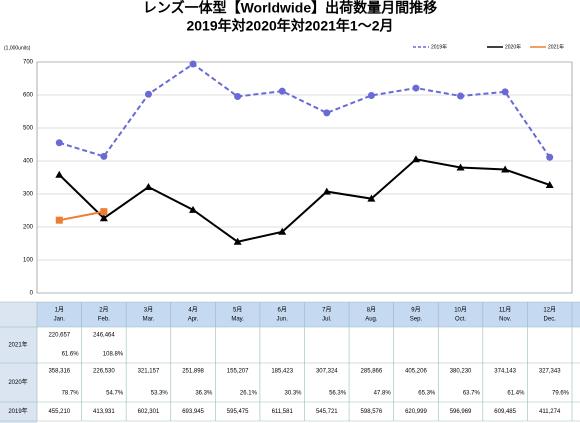 This screenshot has height=423, width=580. I want to click on legend-label: 2021年, so click(556, 46).